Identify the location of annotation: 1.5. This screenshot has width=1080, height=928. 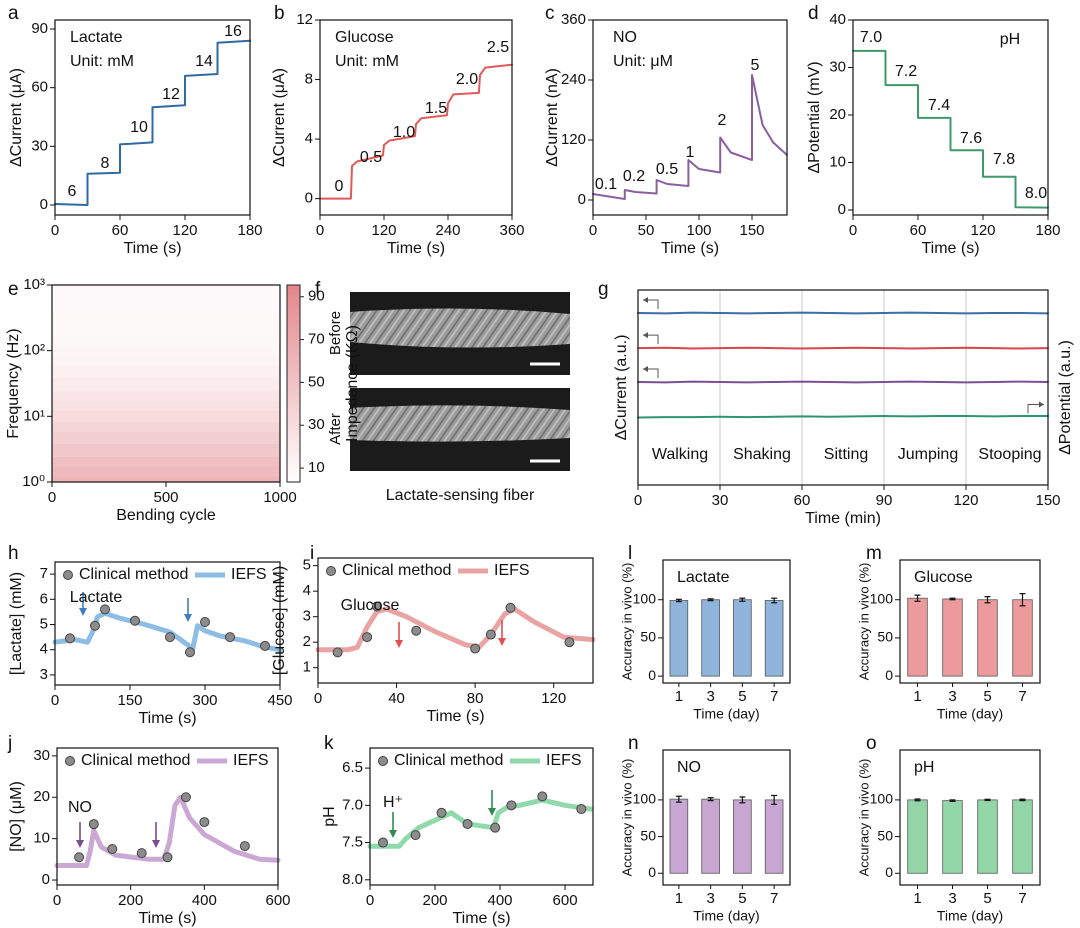
(436, 108).